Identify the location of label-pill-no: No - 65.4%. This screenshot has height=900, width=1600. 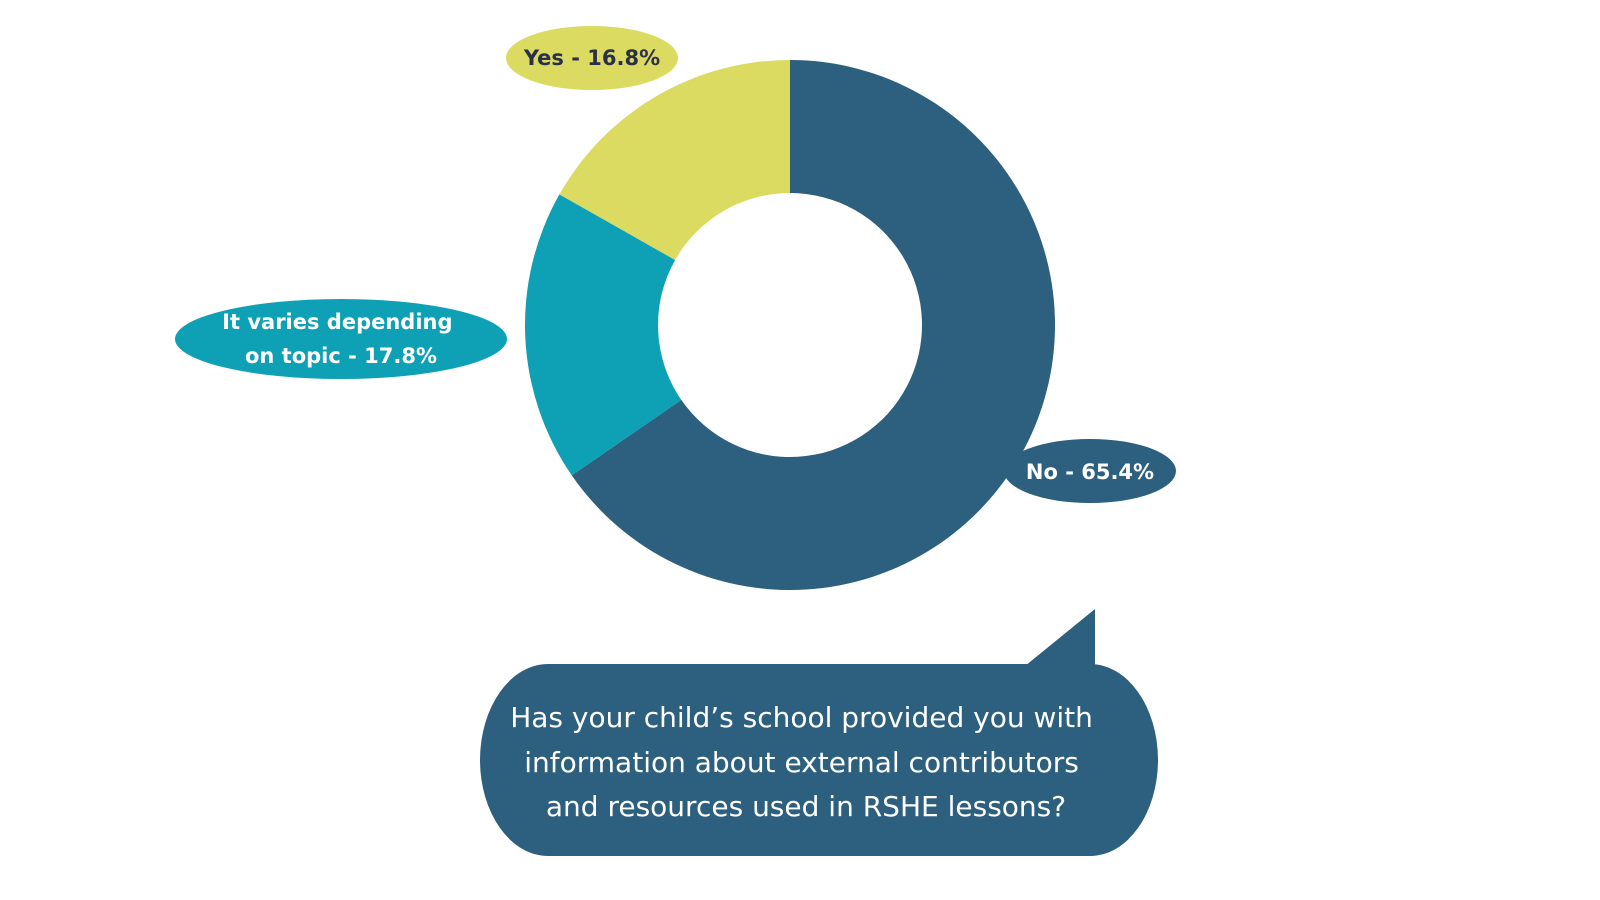
(1090, 471).